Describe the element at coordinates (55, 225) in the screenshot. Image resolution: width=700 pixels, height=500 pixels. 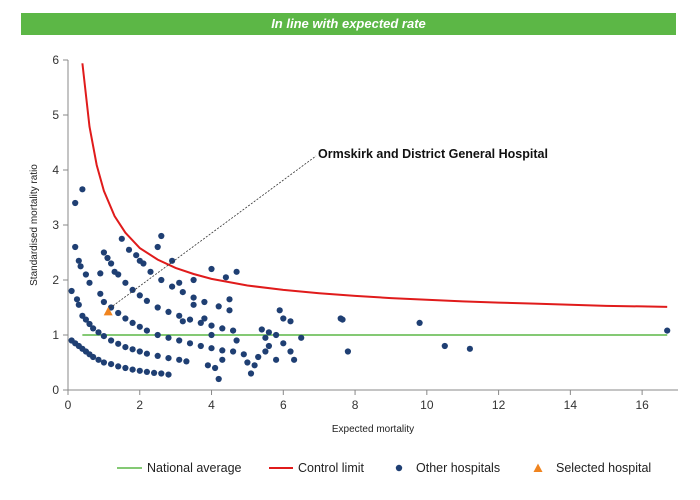
I see `y-tick-label: 3` at that location.